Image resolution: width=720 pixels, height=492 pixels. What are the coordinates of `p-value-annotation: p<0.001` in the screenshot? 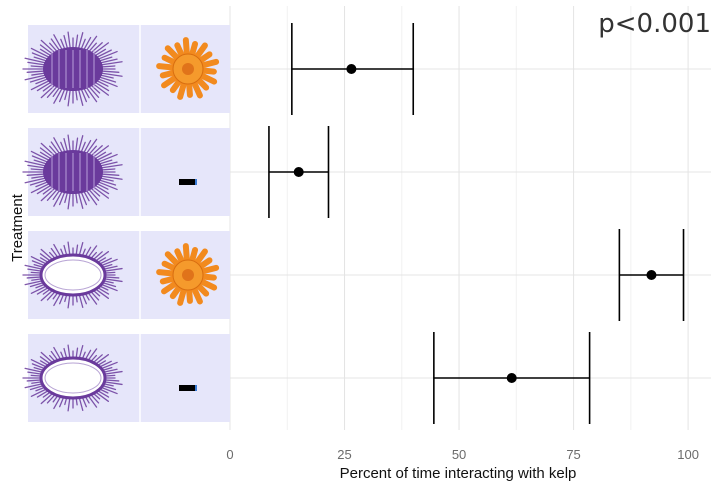 It's located at (654, 24).